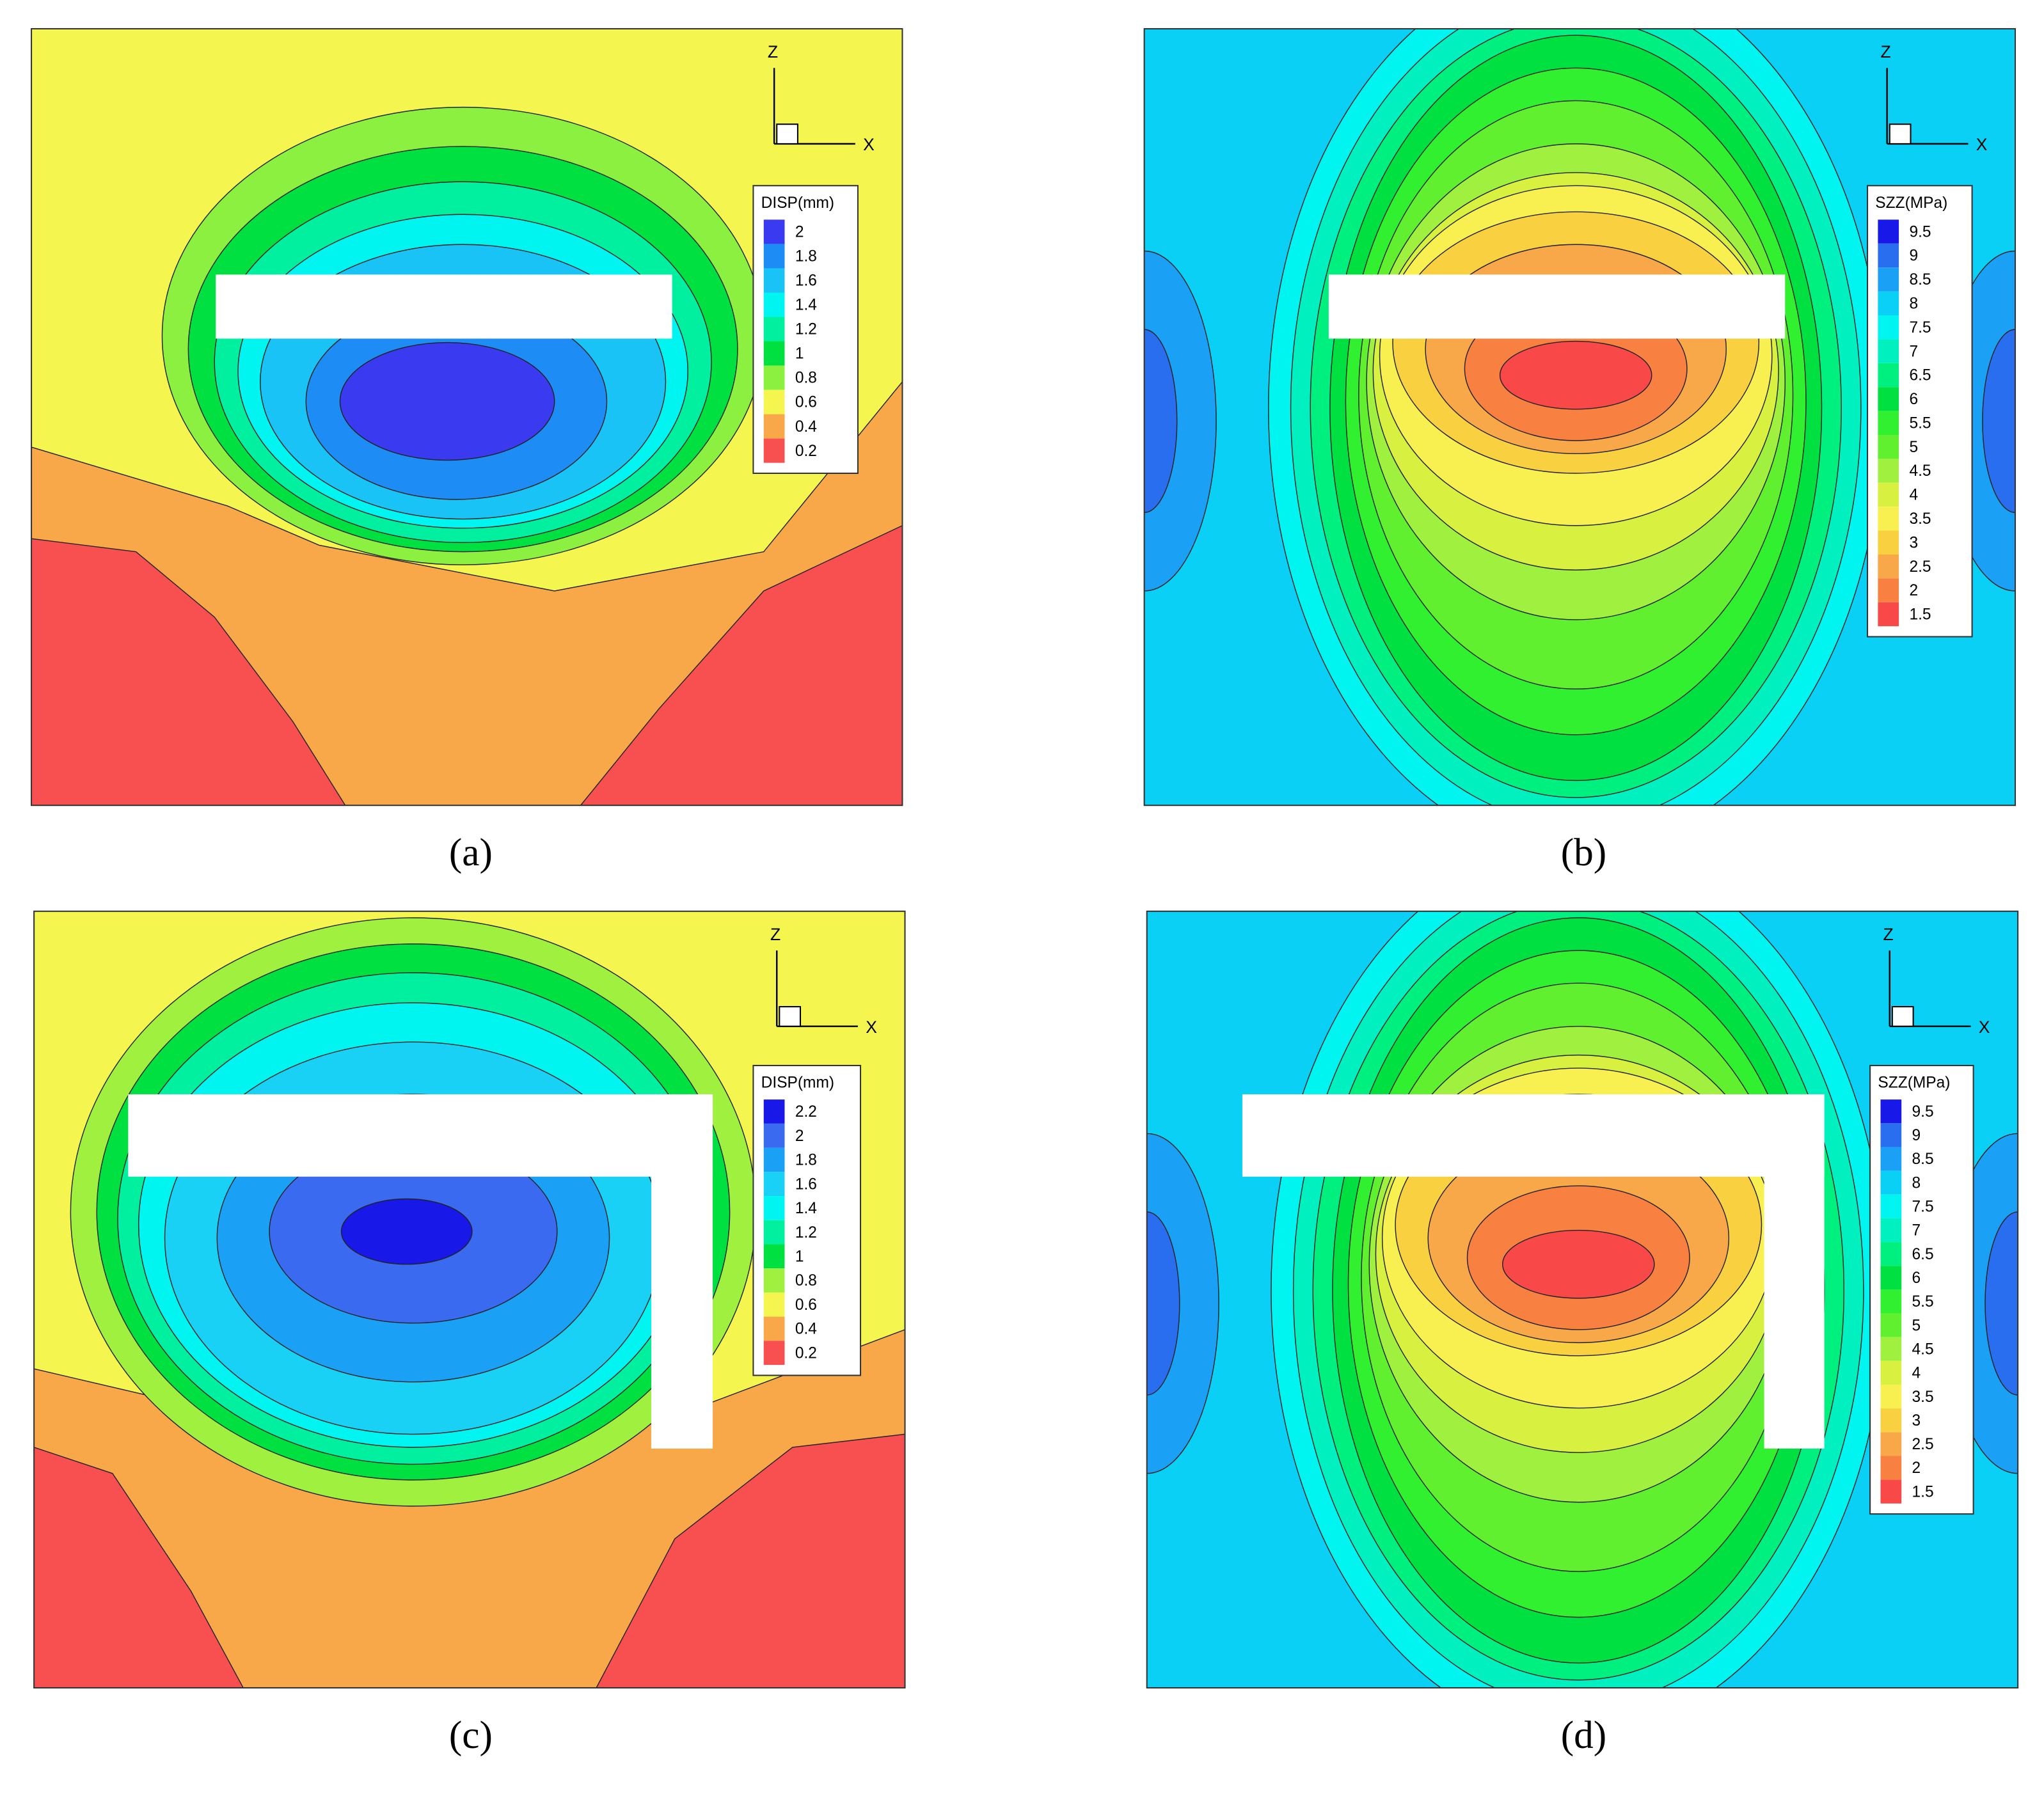 Image resolution: width=2044 pixels, height=1794 pixels. Describe the element at coordinates (1920, 519) in the screenshot. I see `legend-label: 3.5` at that location.